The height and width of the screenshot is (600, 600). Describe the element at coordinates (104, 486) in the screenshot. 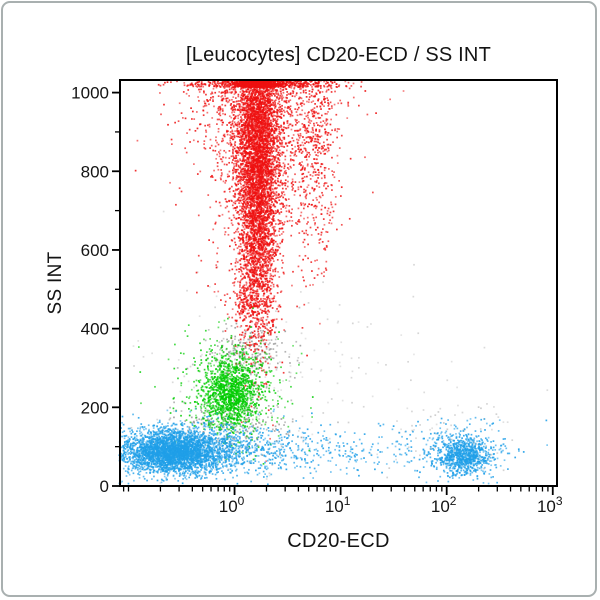

I see `svg-text: 0` at that location.